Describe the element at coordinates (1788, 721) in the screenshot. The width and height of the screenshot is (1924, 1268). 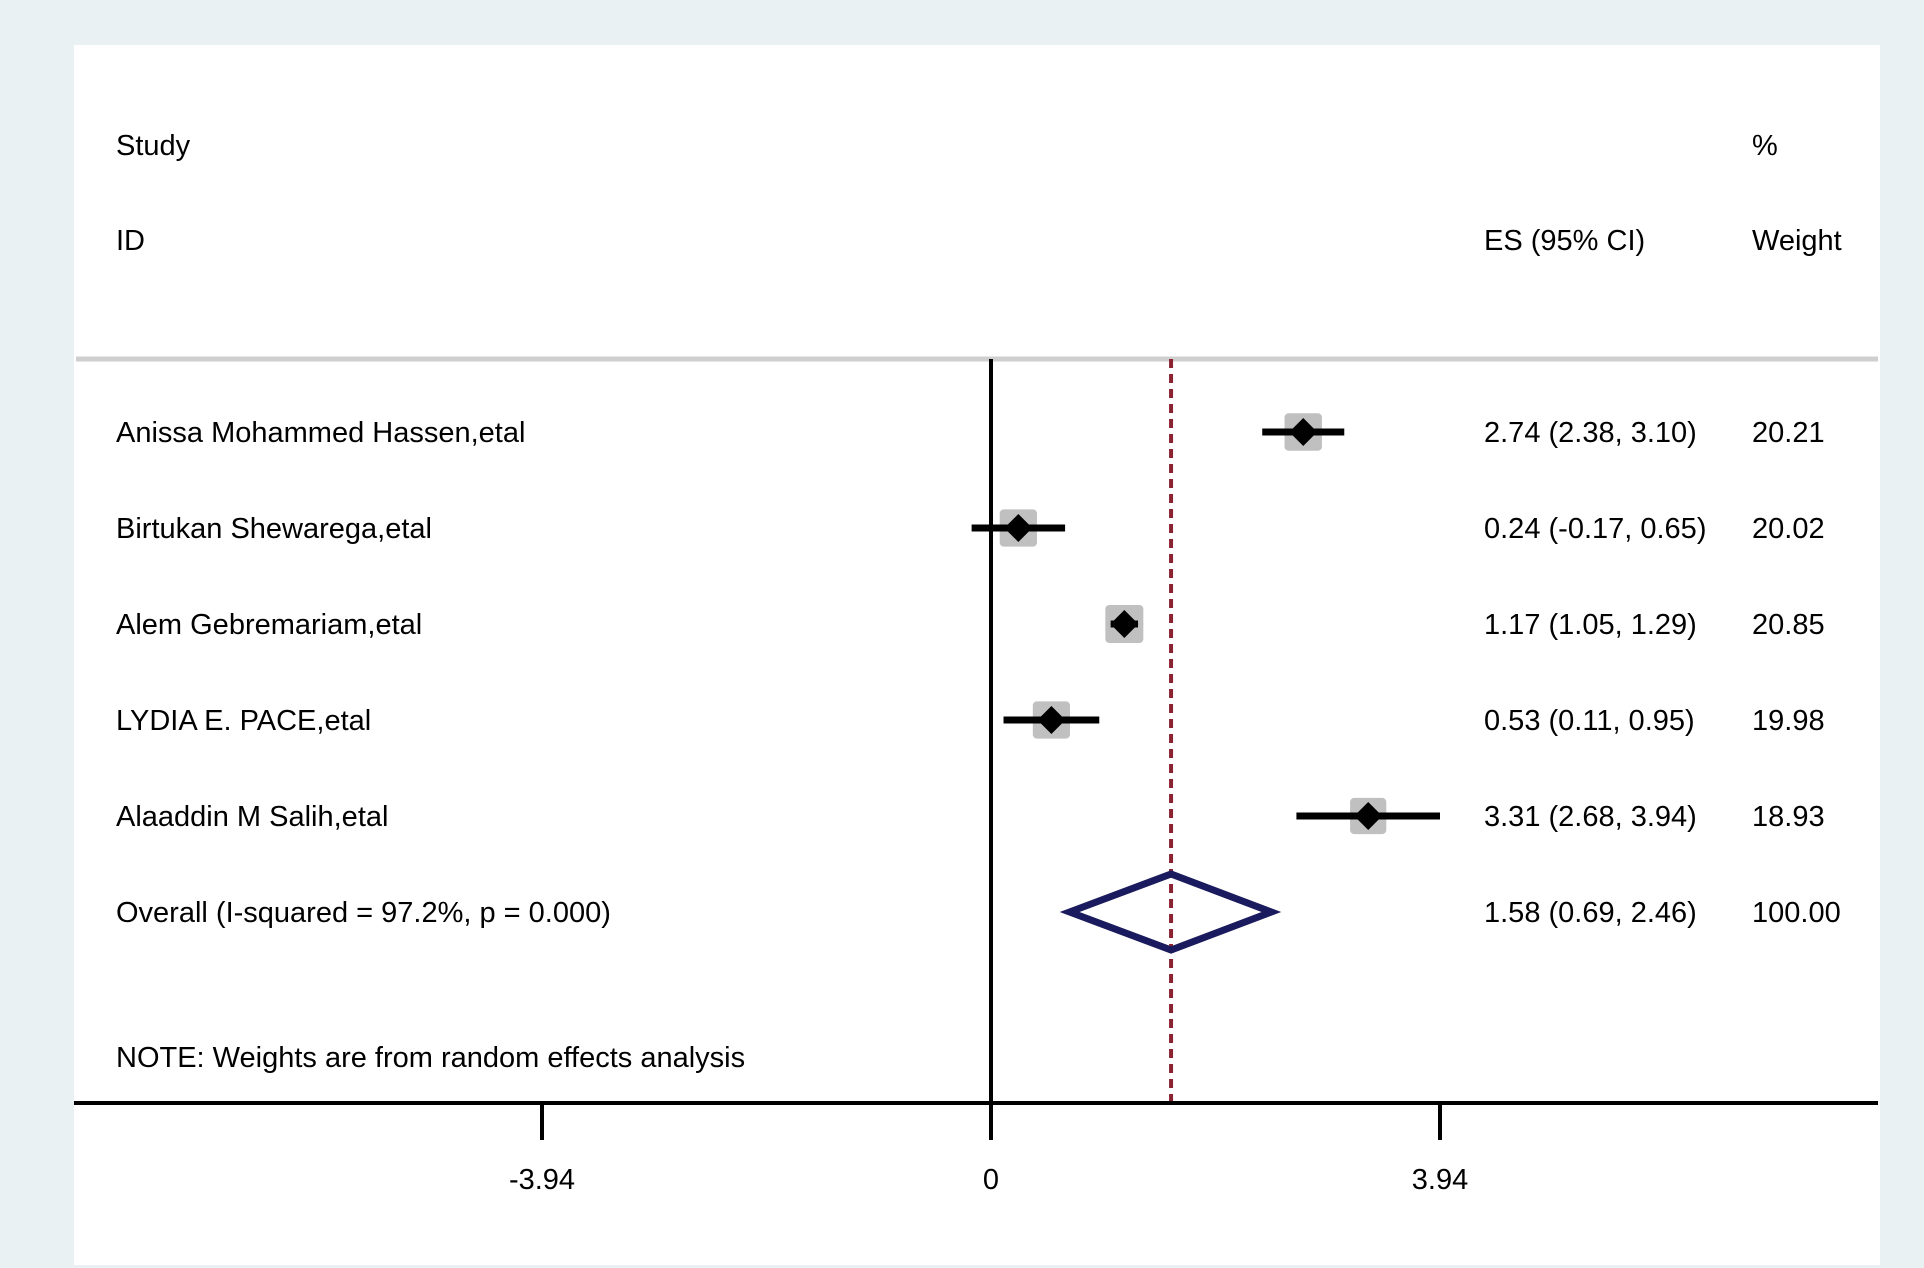
I see `weight-value: 19.98` at that location.